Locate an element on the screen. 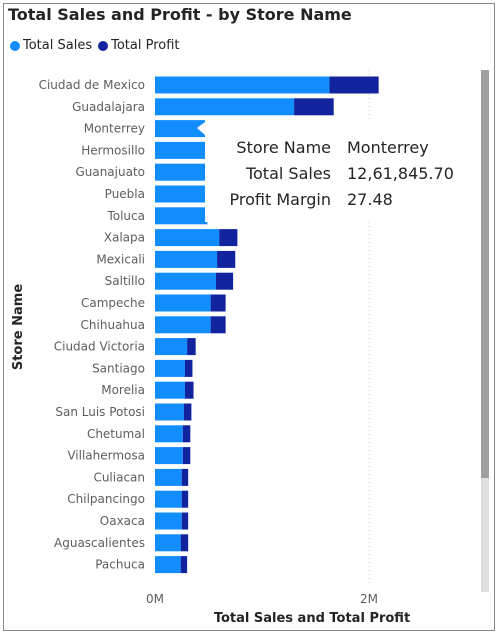 This screenshot has height=636, width=499. x-tick-label: 0M is located at coordinates (155, 599).